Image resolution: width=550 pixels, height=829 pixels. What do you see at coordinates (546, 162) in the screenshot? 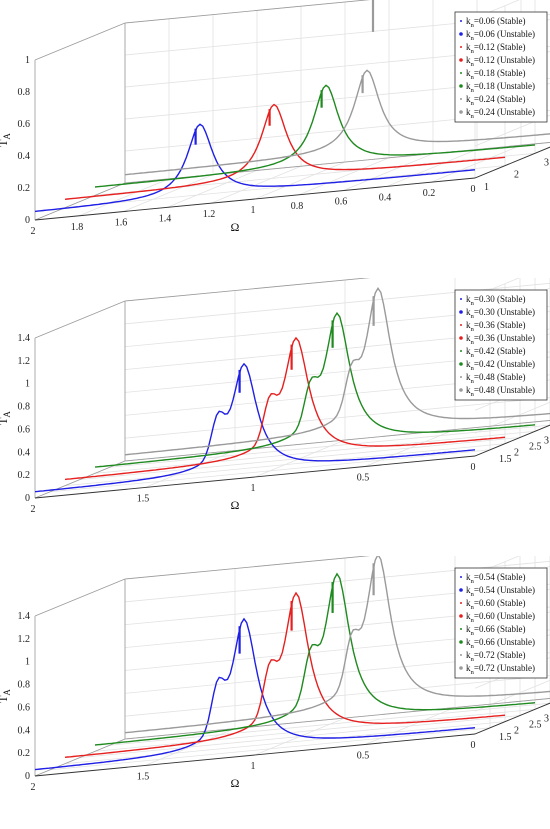
I see `r-tick-label: 3` at bounding box center [546, 162].